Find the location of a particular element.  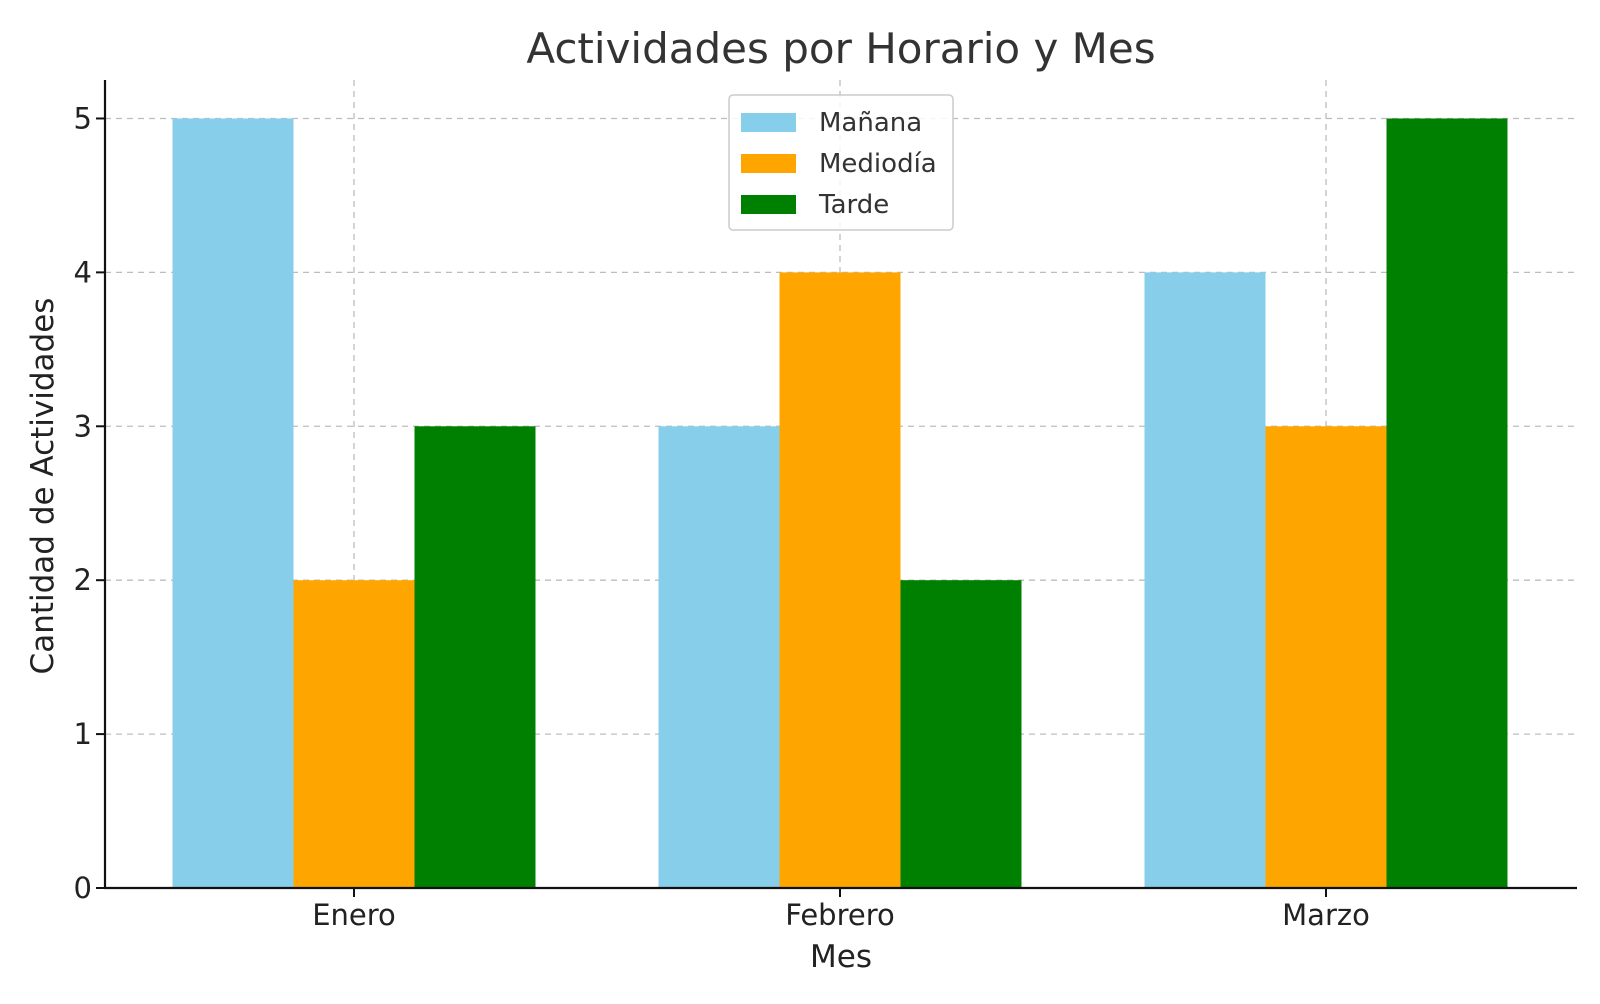

y-tick-label: 3 is located at coordinates (83, 426).